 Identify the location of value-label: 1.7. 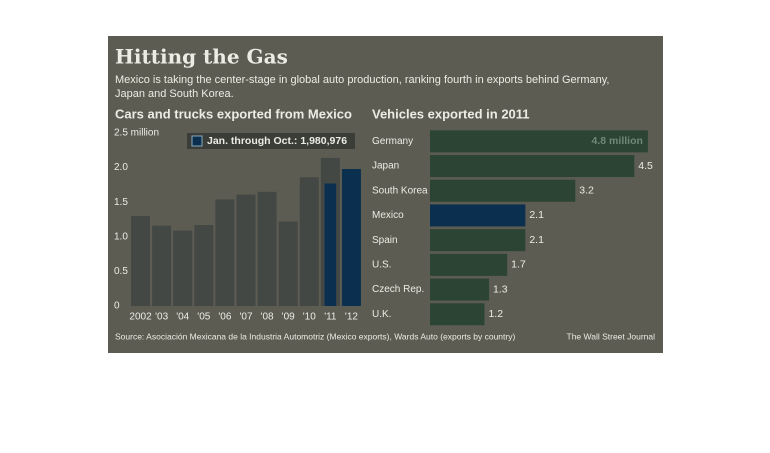
(518, 265).